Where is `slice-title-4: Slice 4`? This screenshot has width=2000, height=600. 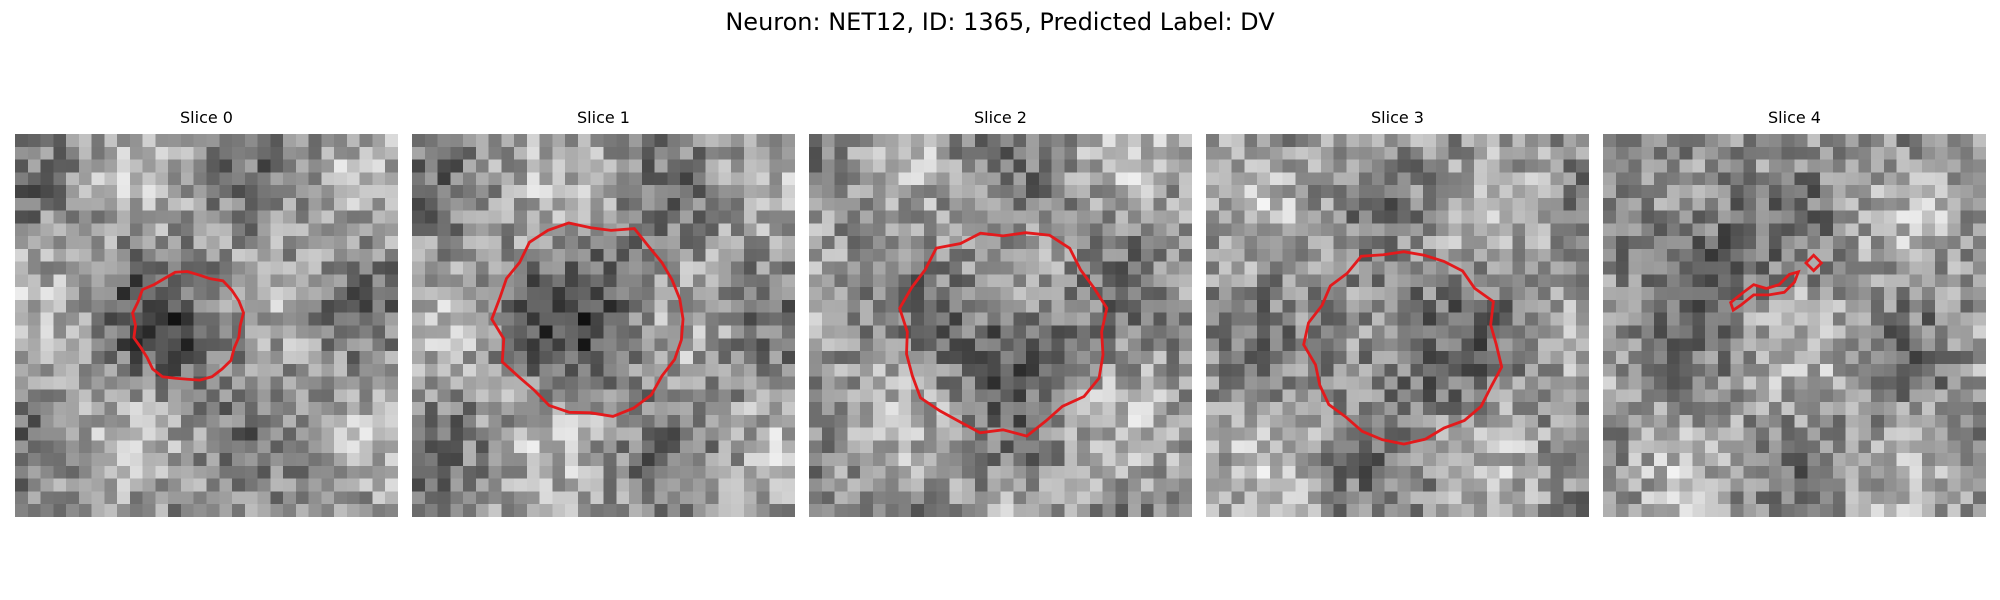 slice-title-4: Slice 4 is located at coordinates (1794, 117).